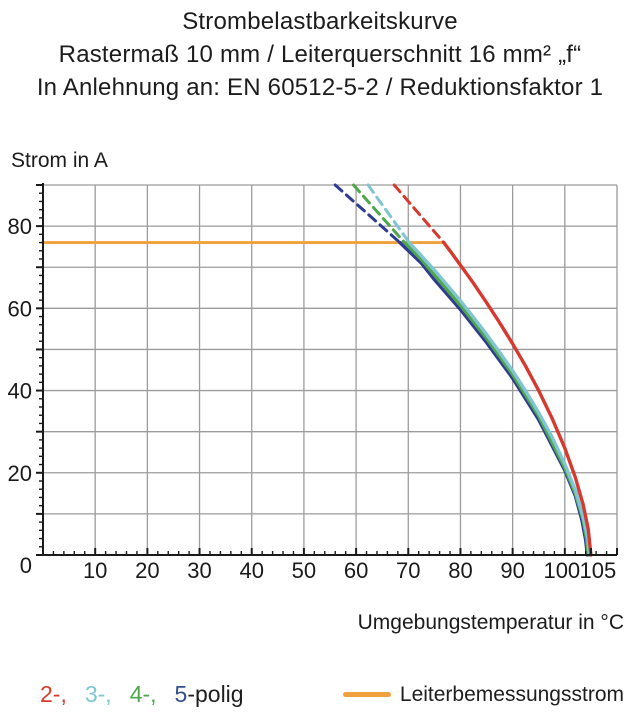 The width and height of the screenshot is (640, 716). I want to click on curve-solid-3-polig, so click(499, 398).